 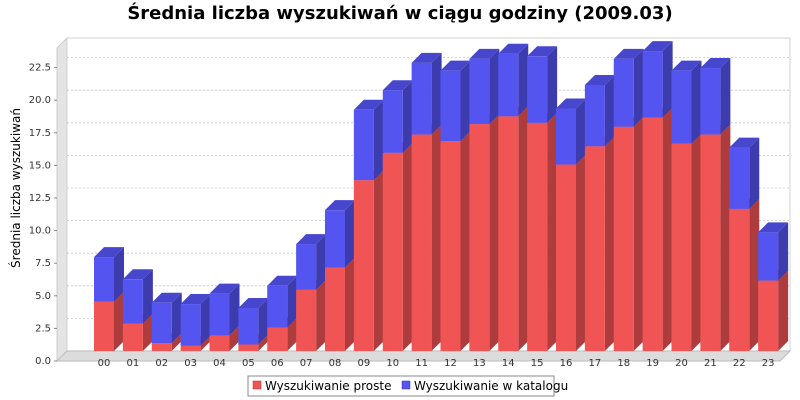 What do you see at coordinates (652, 234) in the screenshot?
I see `bar-proste-19-front` at bounding box center [652, 234].